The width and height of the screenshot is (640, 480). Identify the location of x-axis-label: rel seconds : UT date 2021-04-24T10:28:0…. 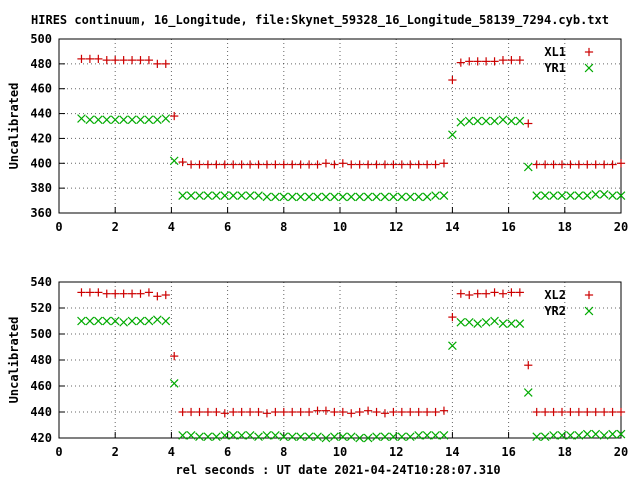
(337, 470).